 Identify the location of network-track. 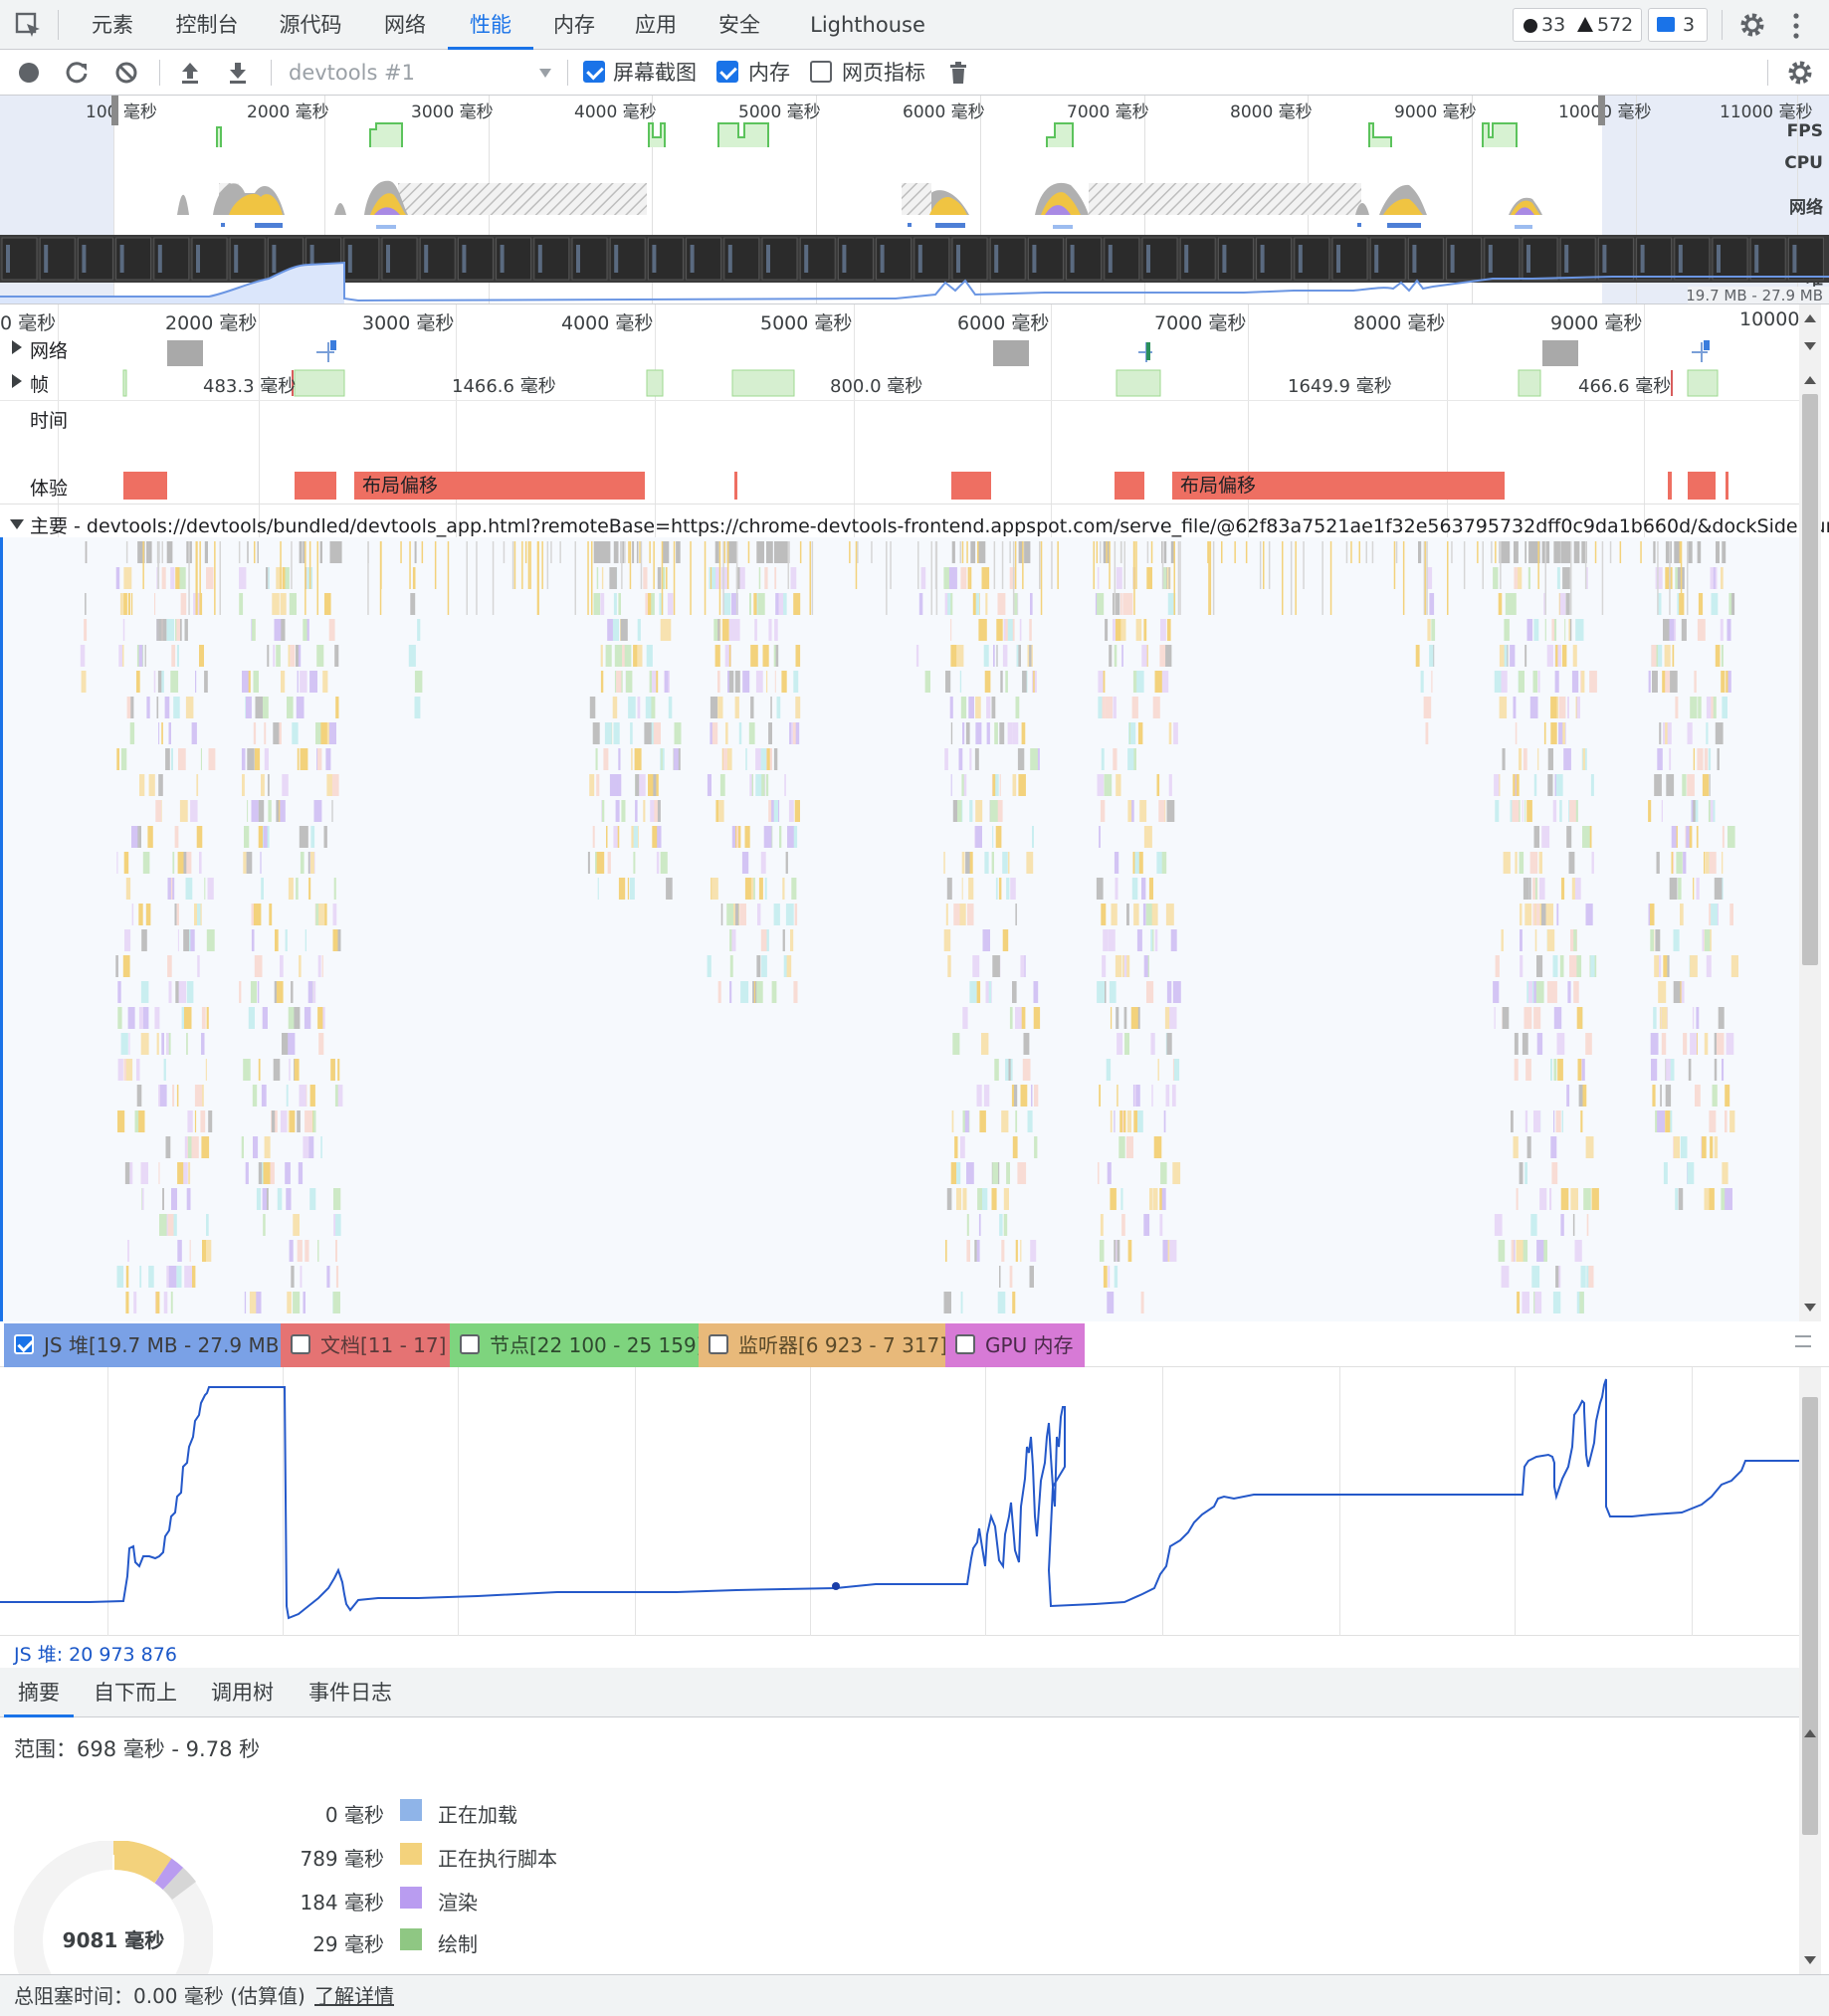
(901, 352).